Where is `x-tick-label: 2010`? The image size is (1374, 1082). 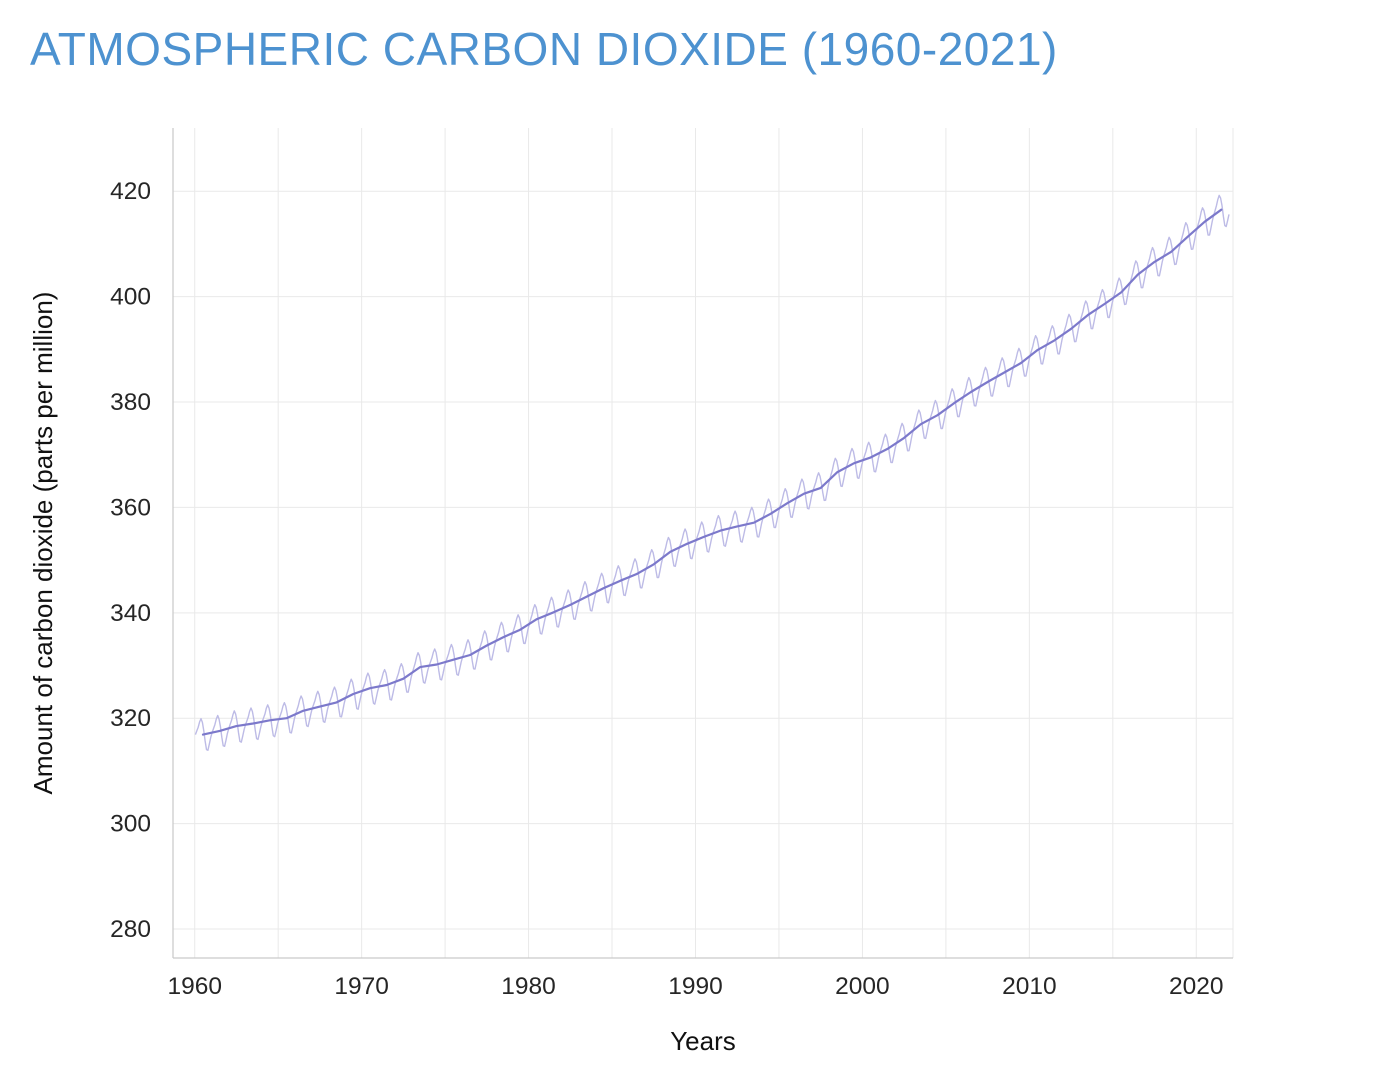 x-tick-label: 2010 is located at coordinates (1029, 986).